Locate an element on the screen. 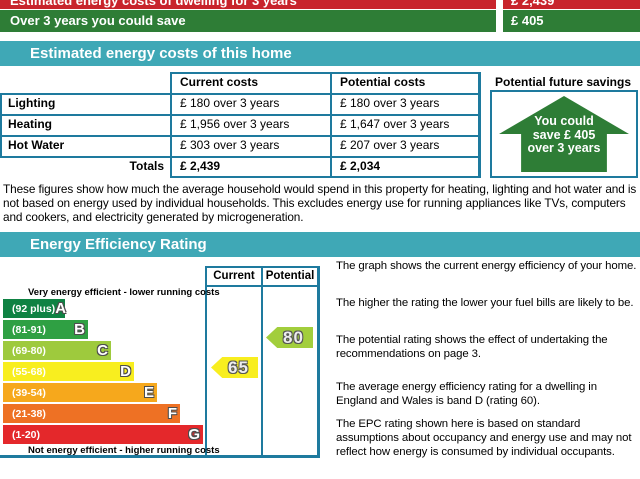 The image size is (640, 479). savings-arrow-text: You could save £ 405 over 3 years is located at coordinates (564, 135).